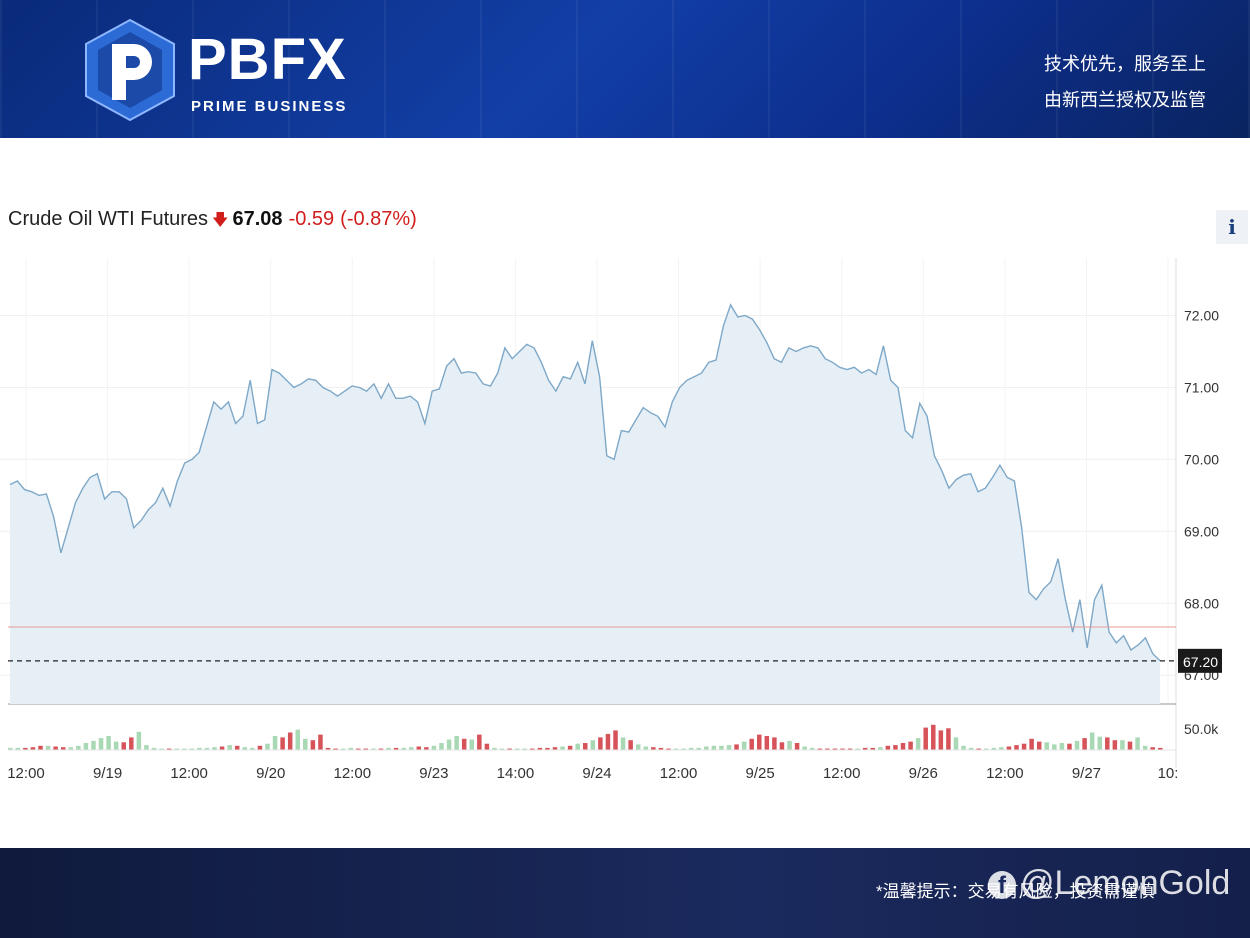  I want to click on y-tick-label: 71.00, so click(1201, 387).